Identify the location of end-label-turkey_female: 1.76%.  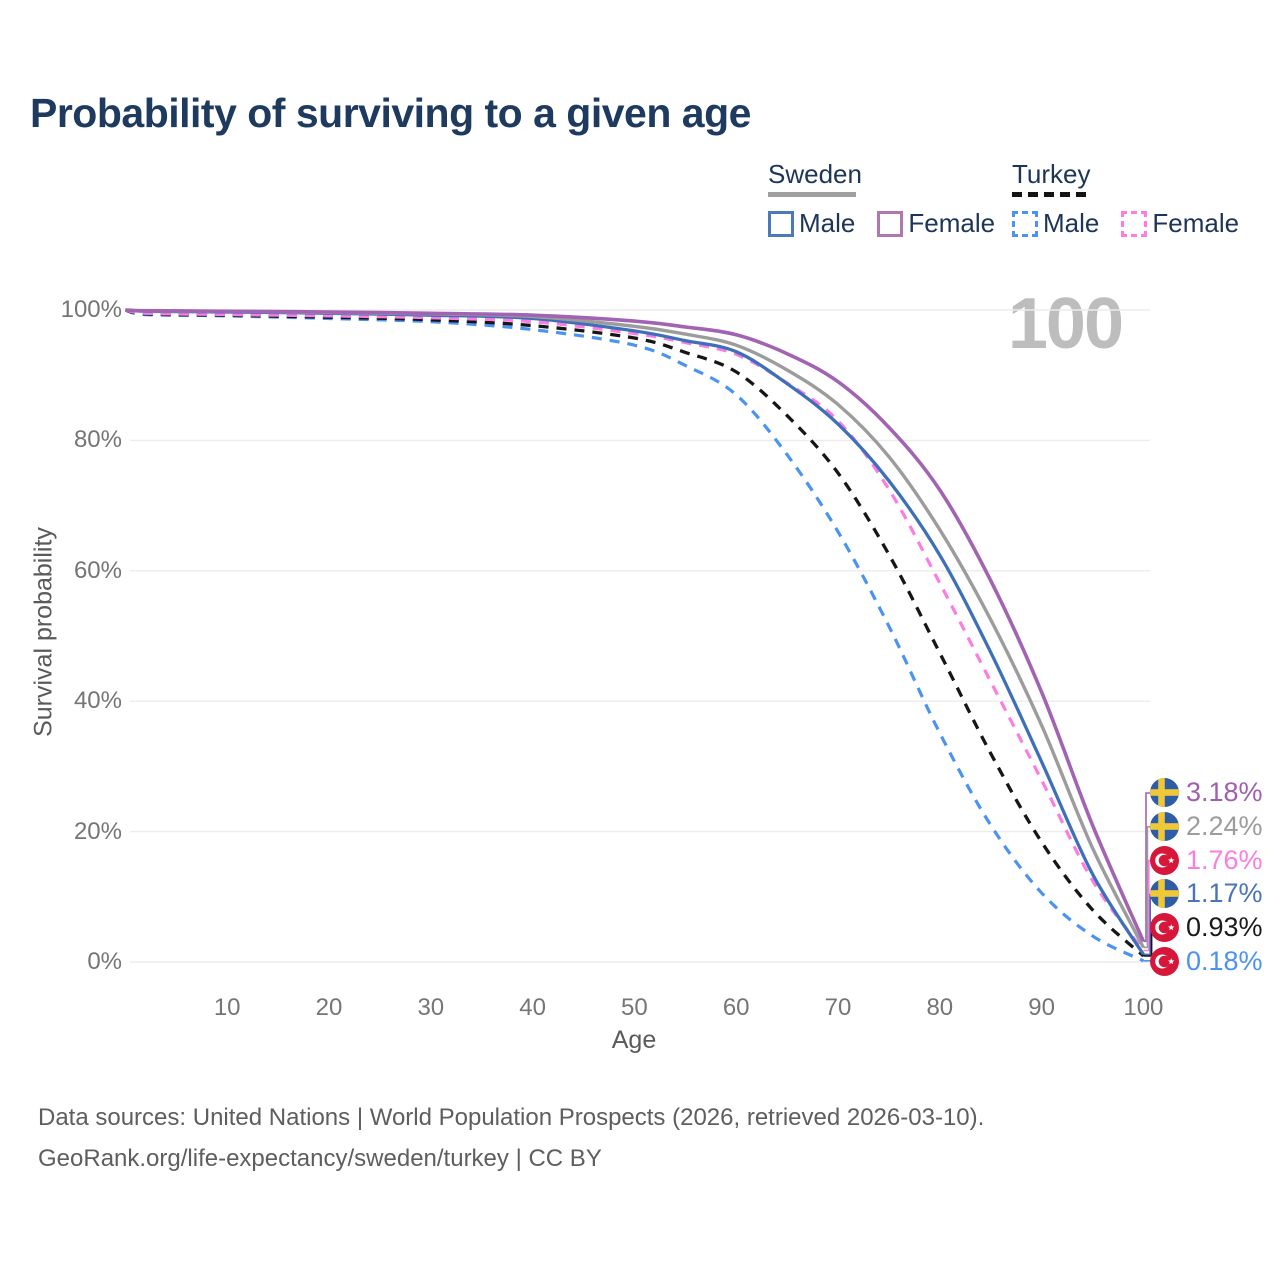
(1206, 859).